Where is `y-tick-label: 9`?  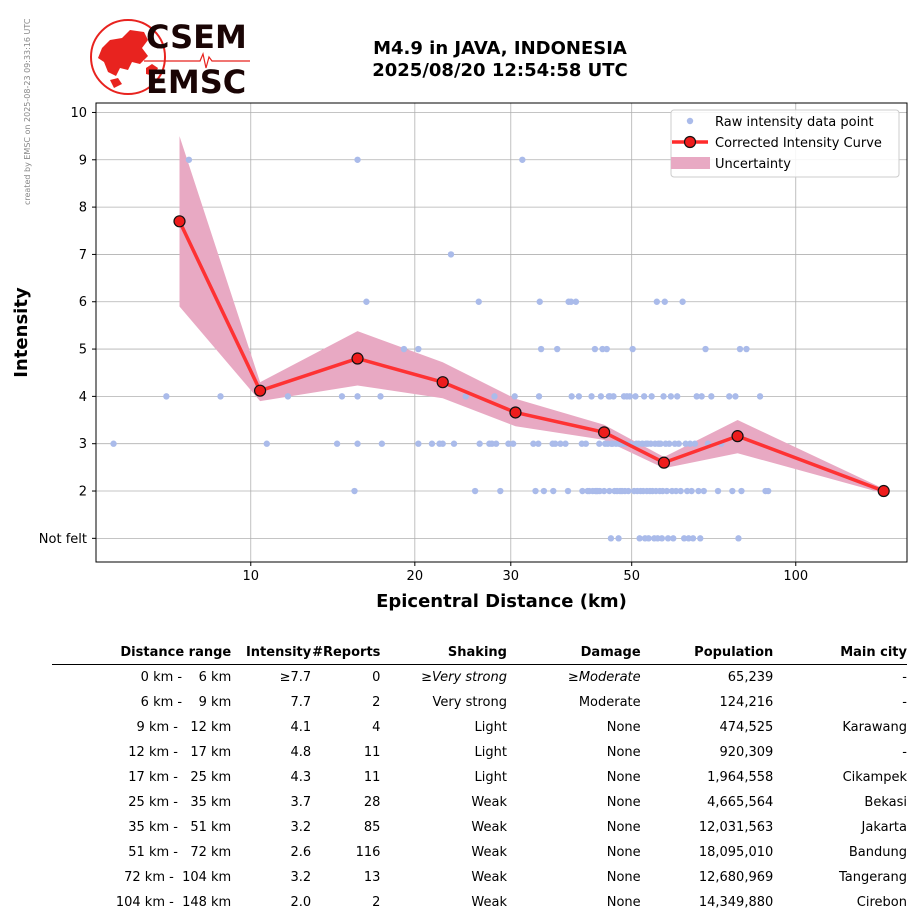
y-tick-label: 9 is located at coordinates (83, 160).